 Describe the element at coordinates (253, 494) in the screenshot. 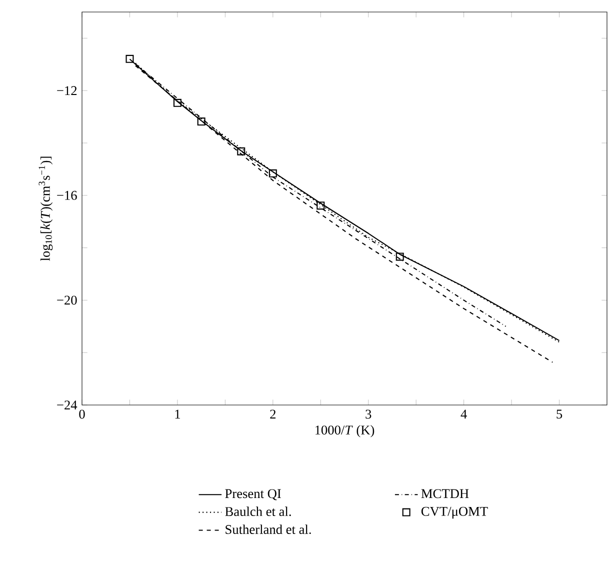

I see `legend-label: Present QI` at that location.